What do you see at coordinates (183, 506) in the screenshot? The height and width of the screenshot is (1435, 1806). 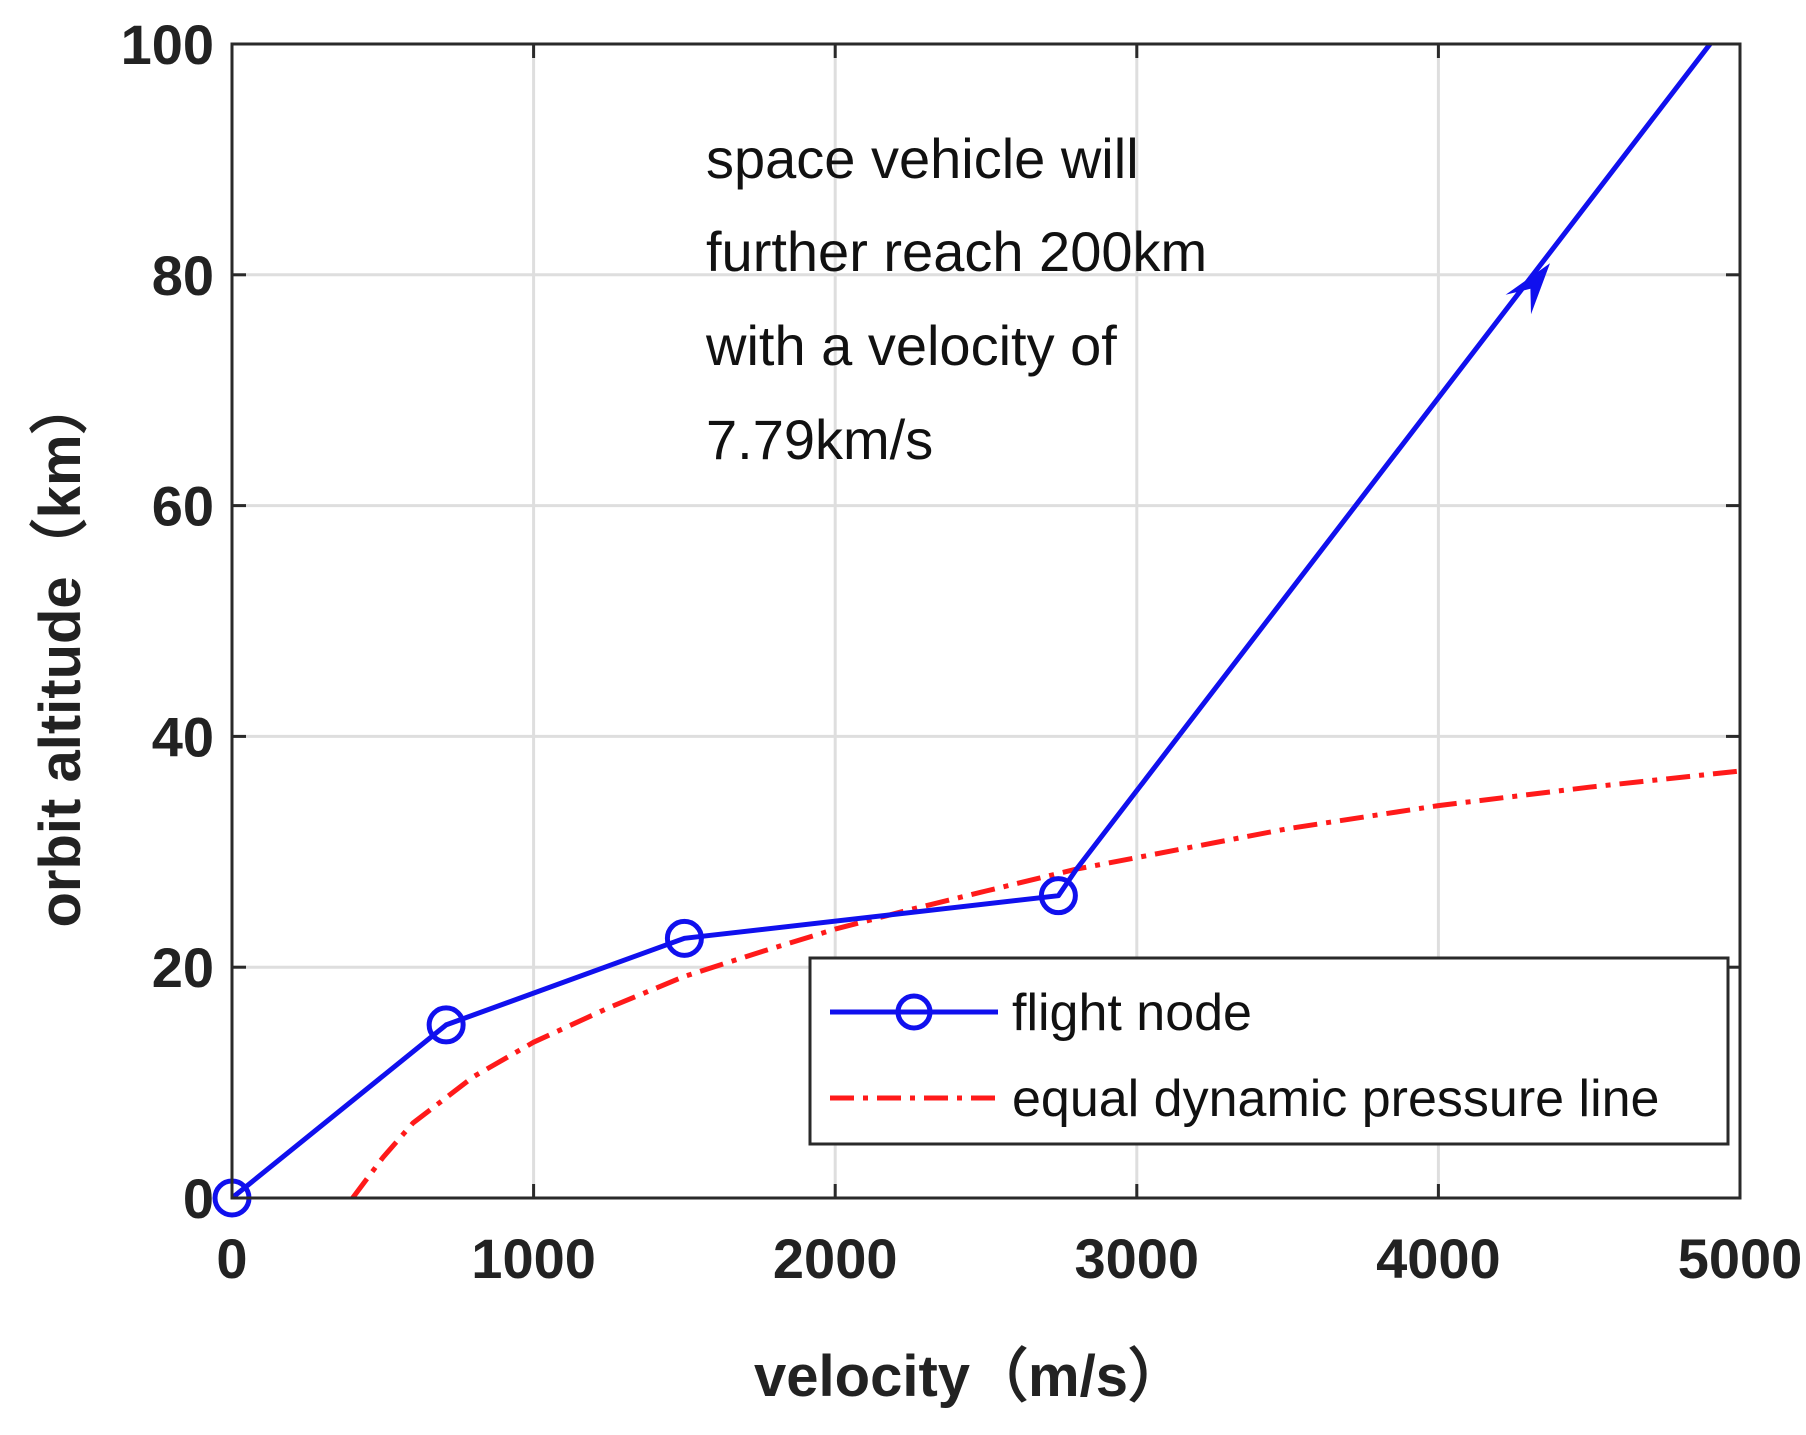 I see `y-tick-label: 60` at bounding box center [183, 506].